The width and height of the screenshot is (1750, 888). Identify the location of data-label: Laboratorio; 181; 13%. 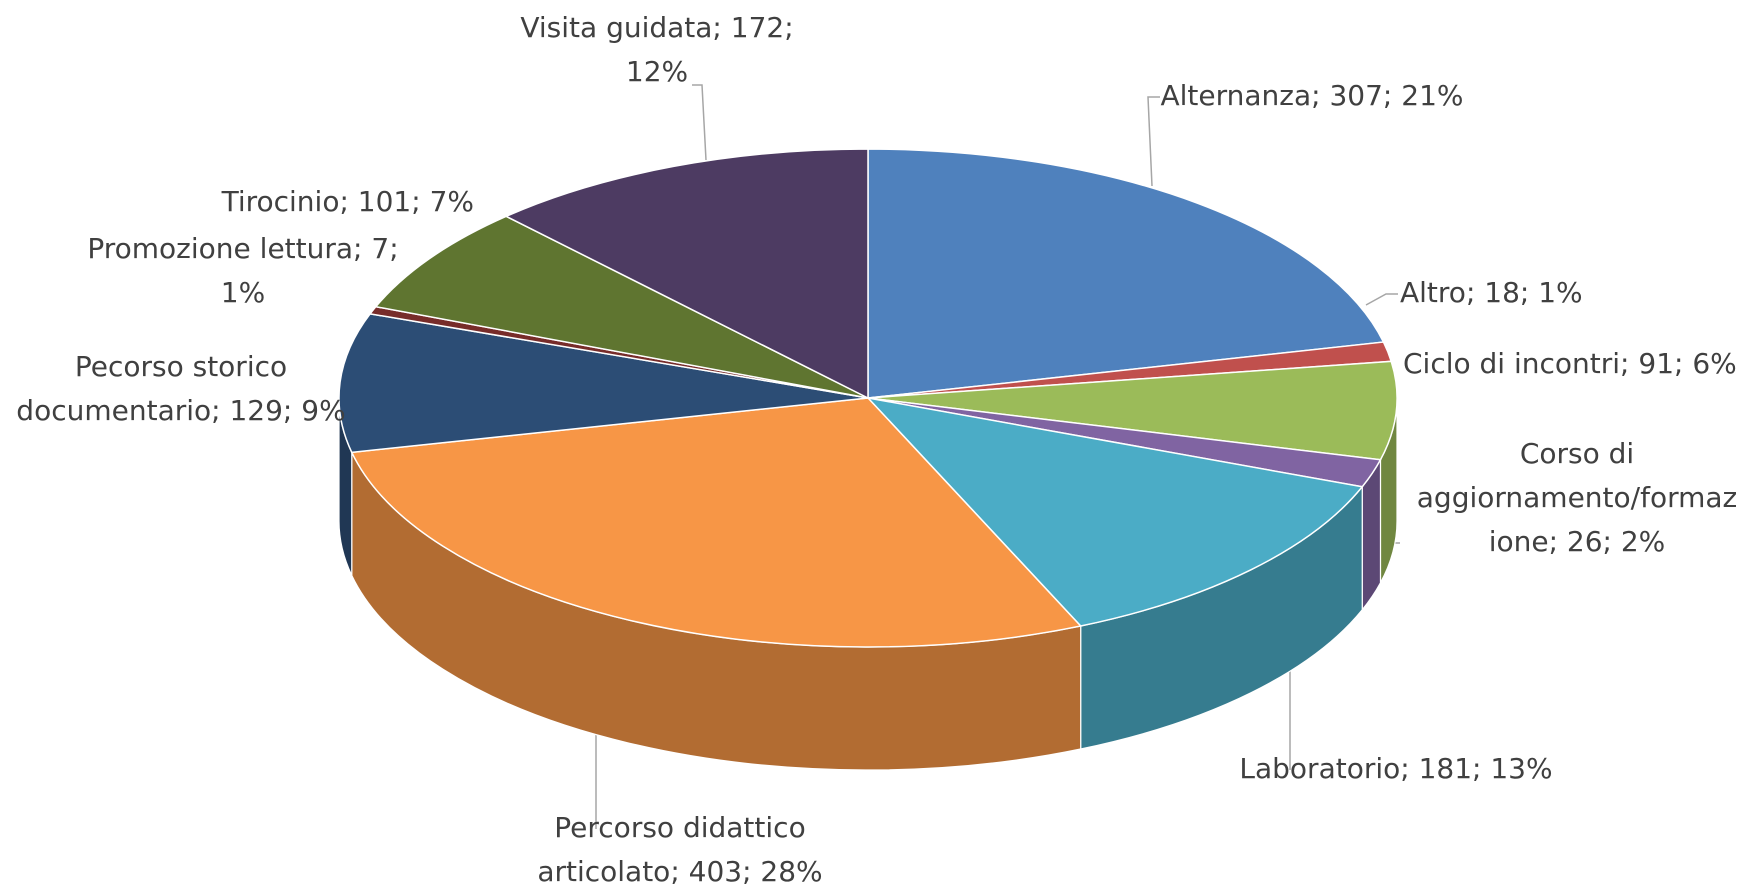
(1395, 768).